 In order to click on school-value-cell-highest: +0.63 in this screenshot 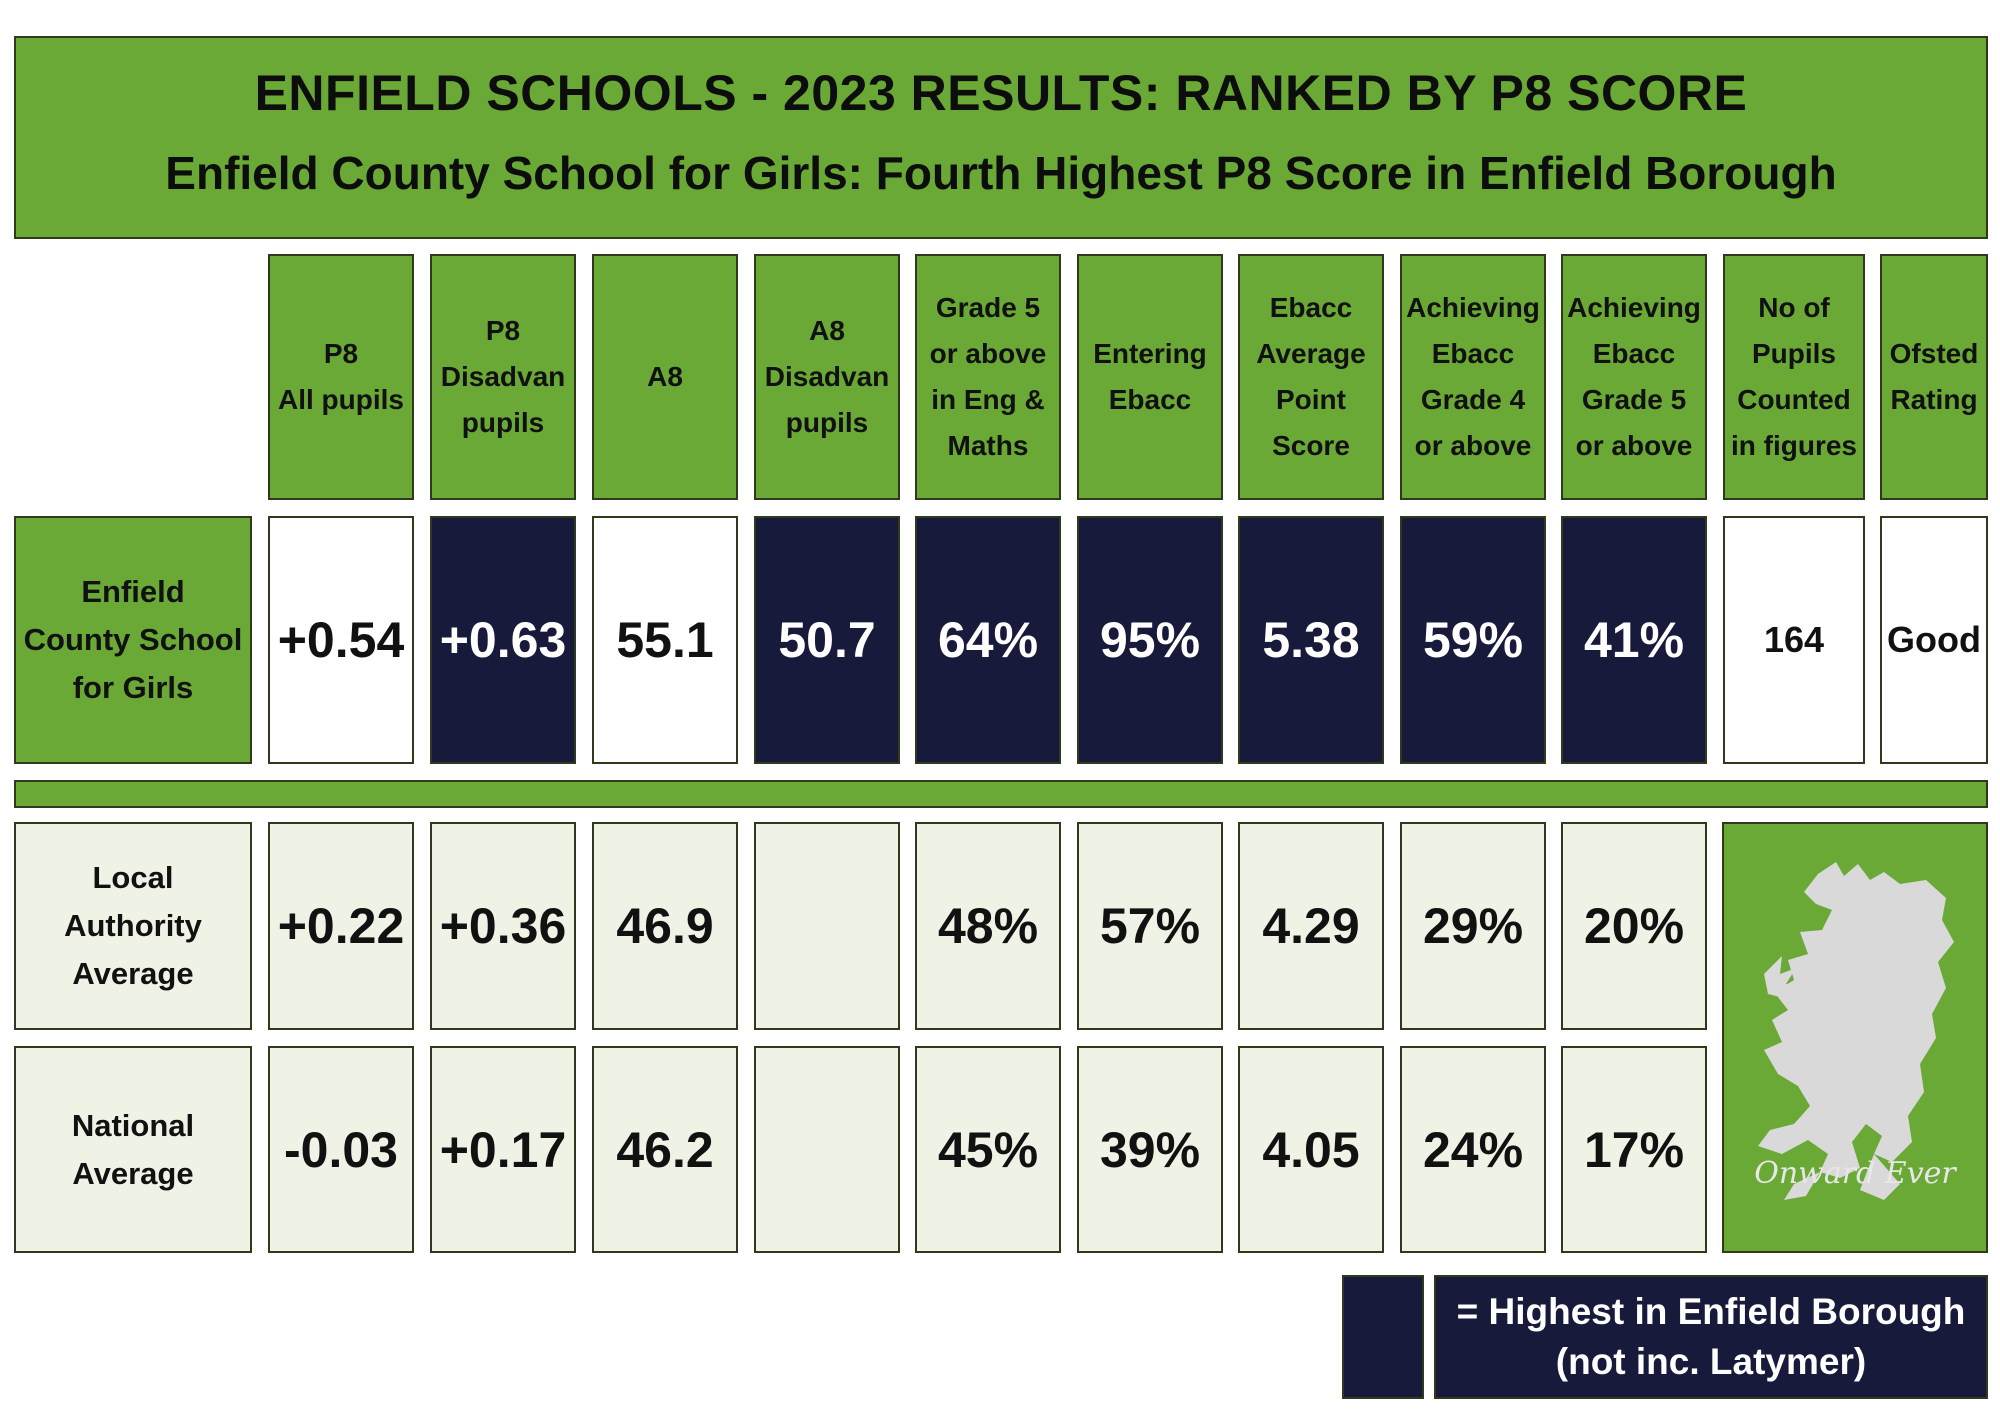, I will do `click(503, 640)`.